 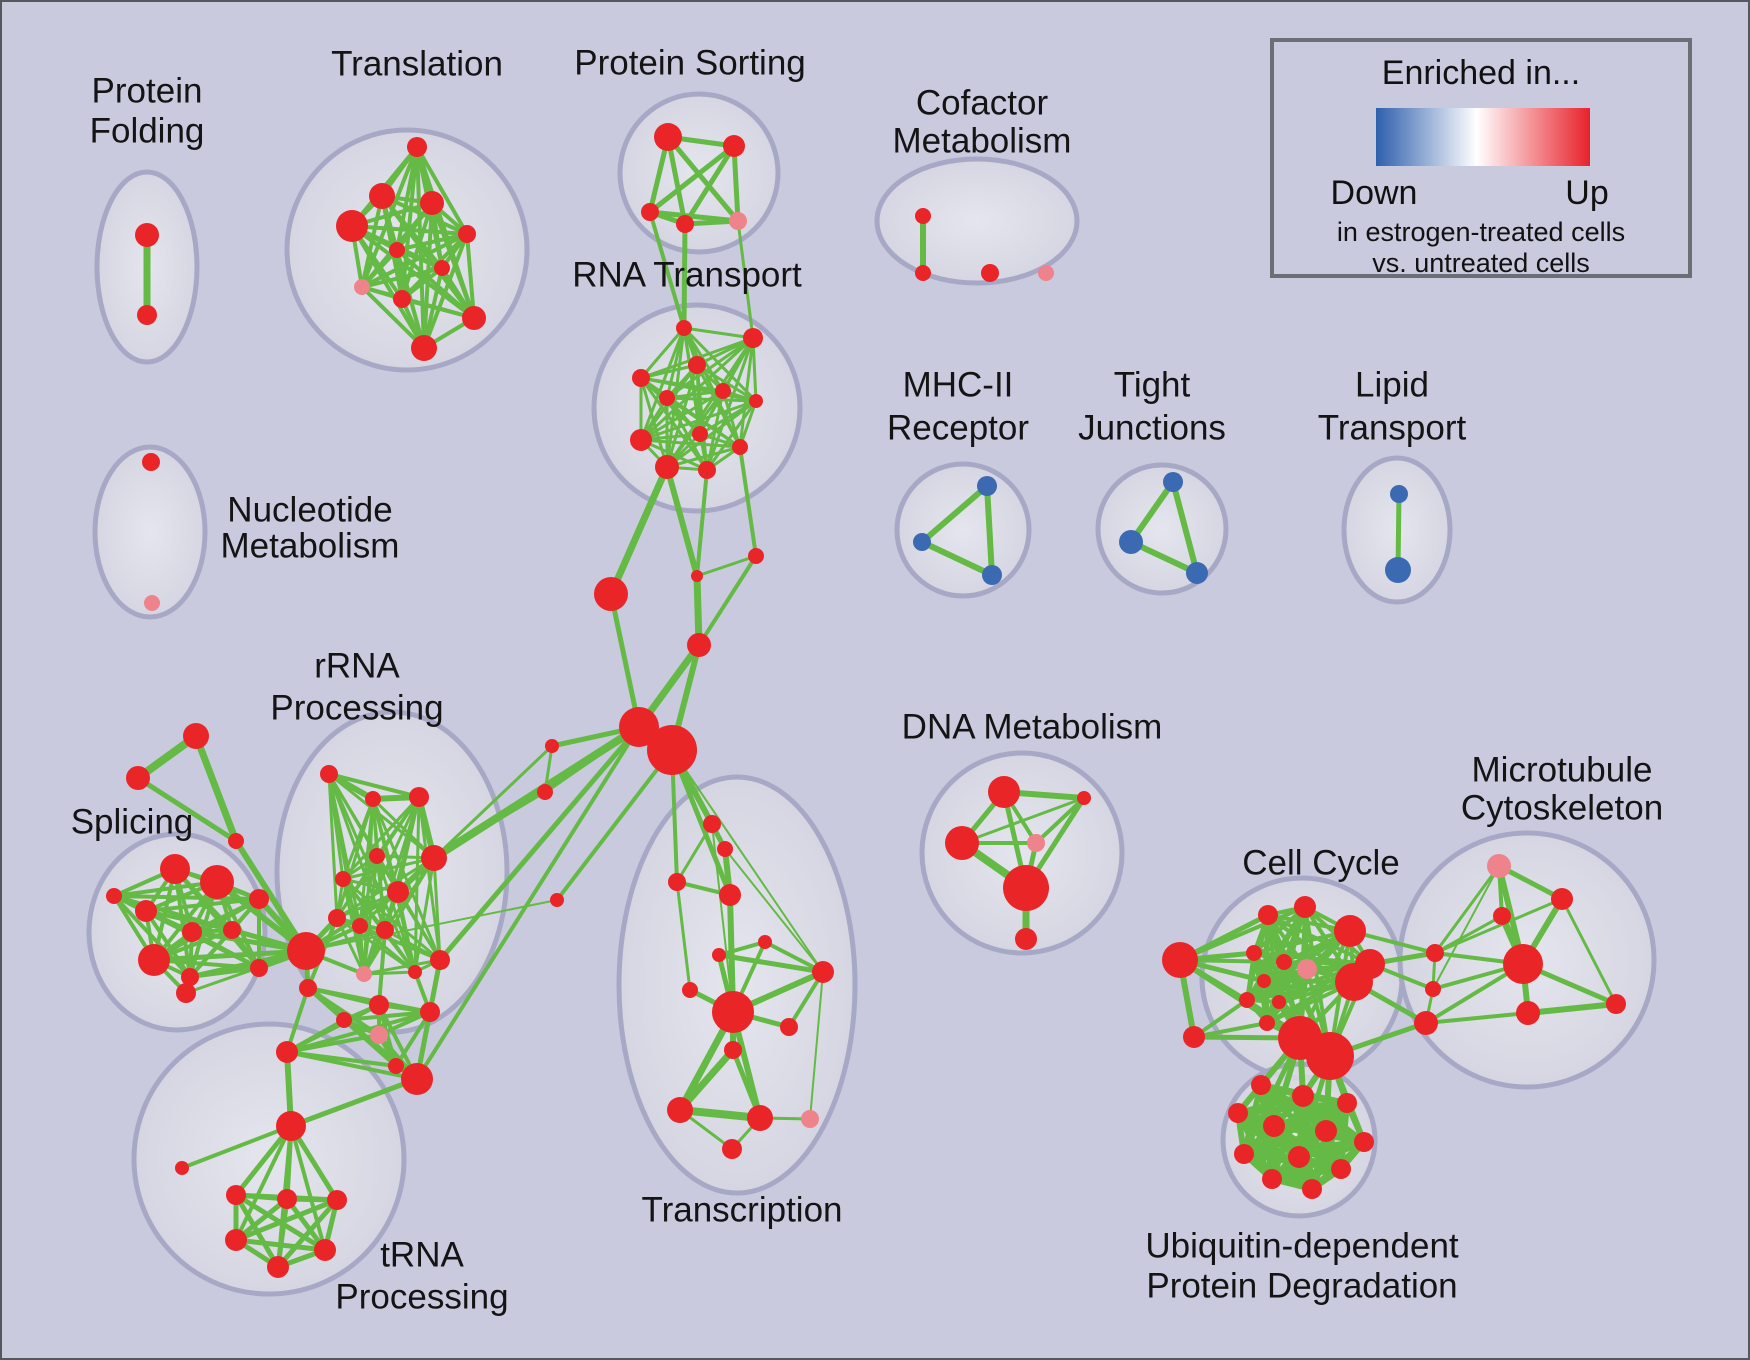 I want to click on cluster-label-microtubule-cytoskeleton: Microtubule, so click(x=1562, y=770).